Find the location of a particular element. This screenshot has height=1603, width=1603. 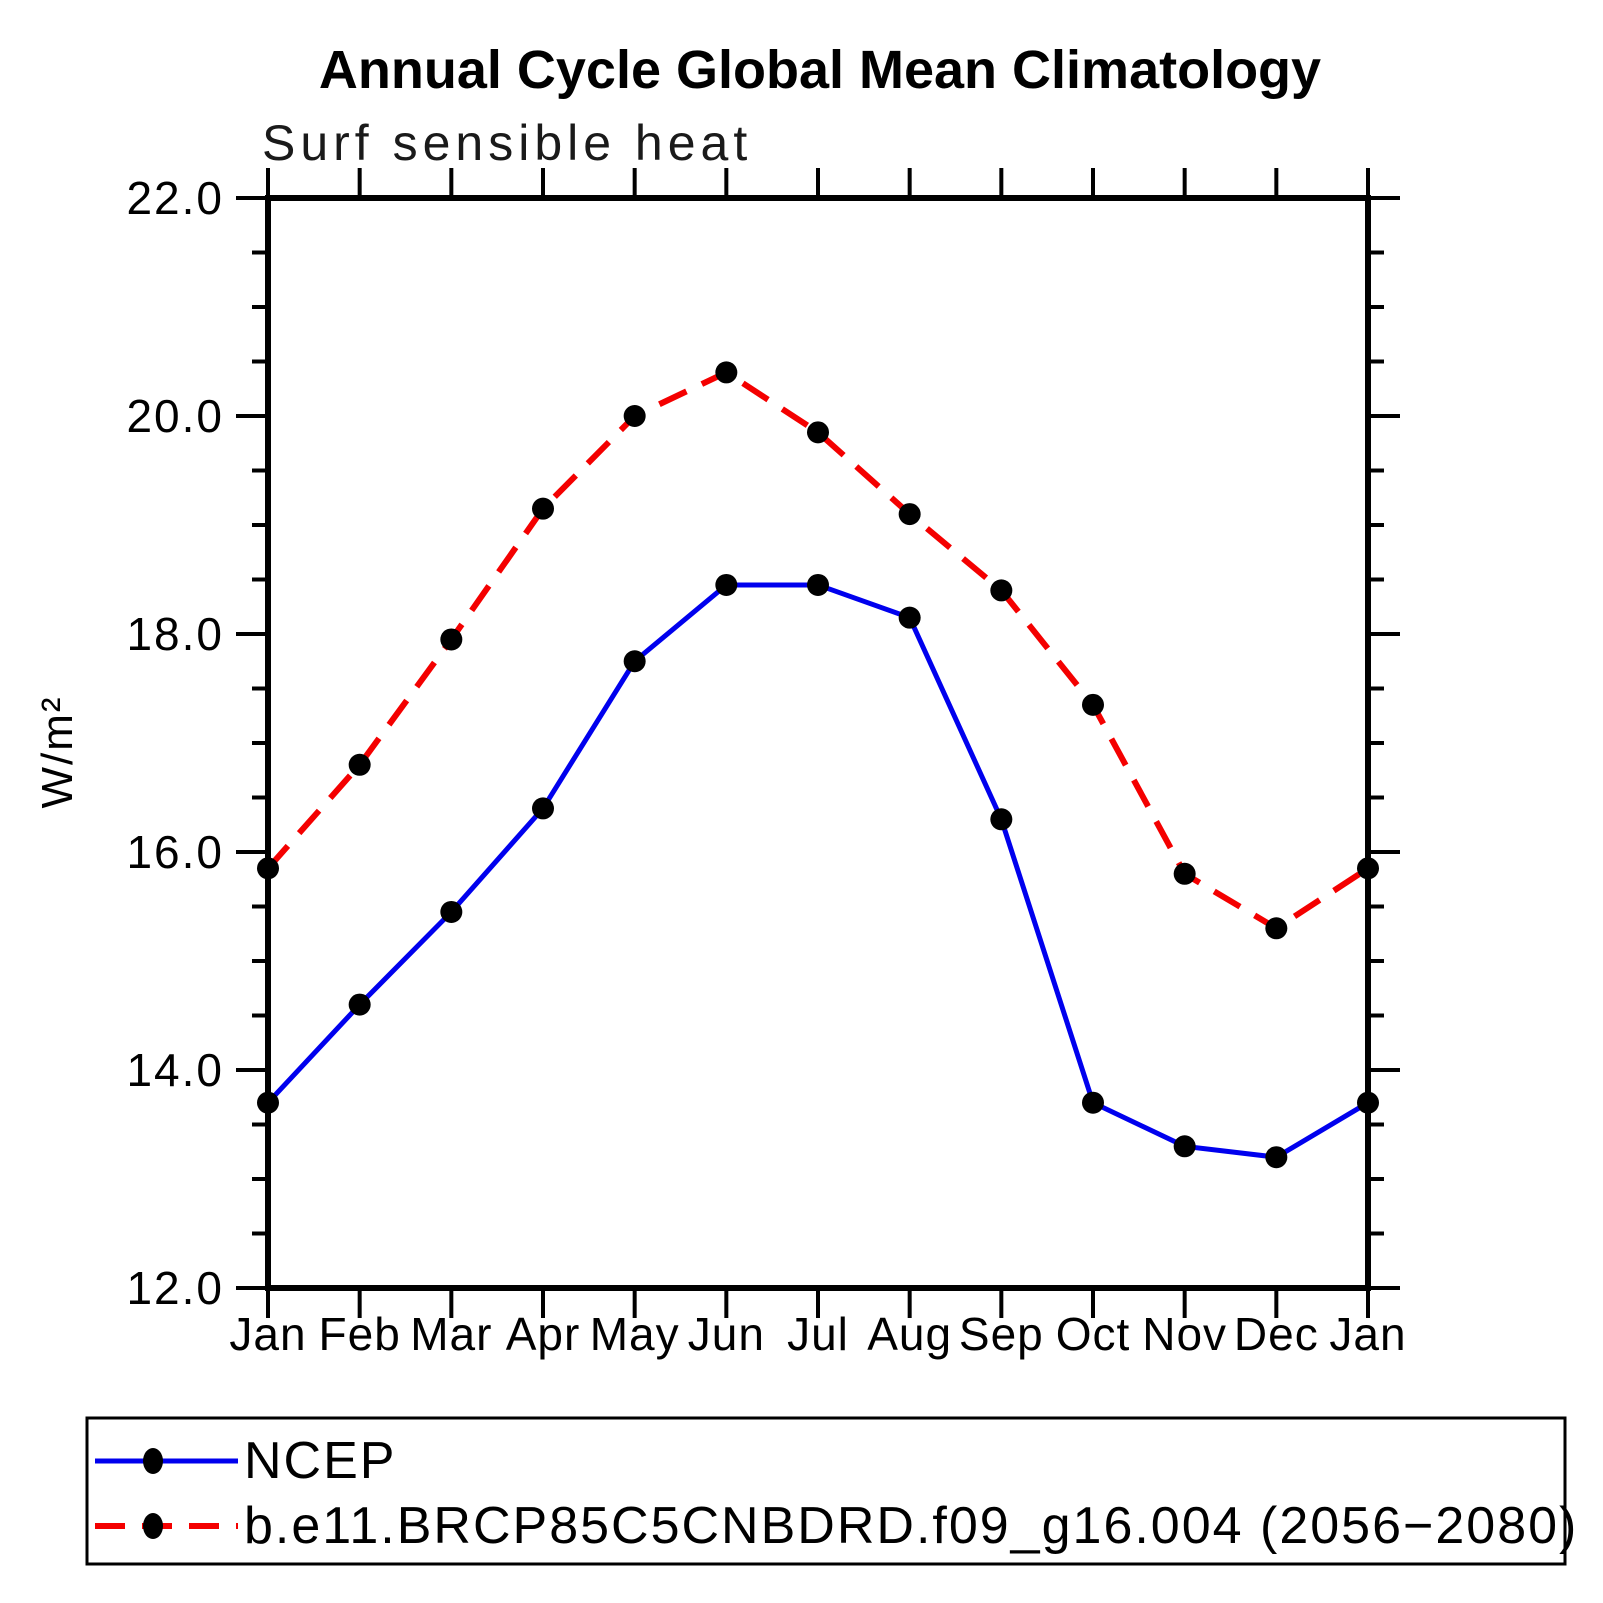

y-tick-label: 16.0 is located at coordinates (175, 852).